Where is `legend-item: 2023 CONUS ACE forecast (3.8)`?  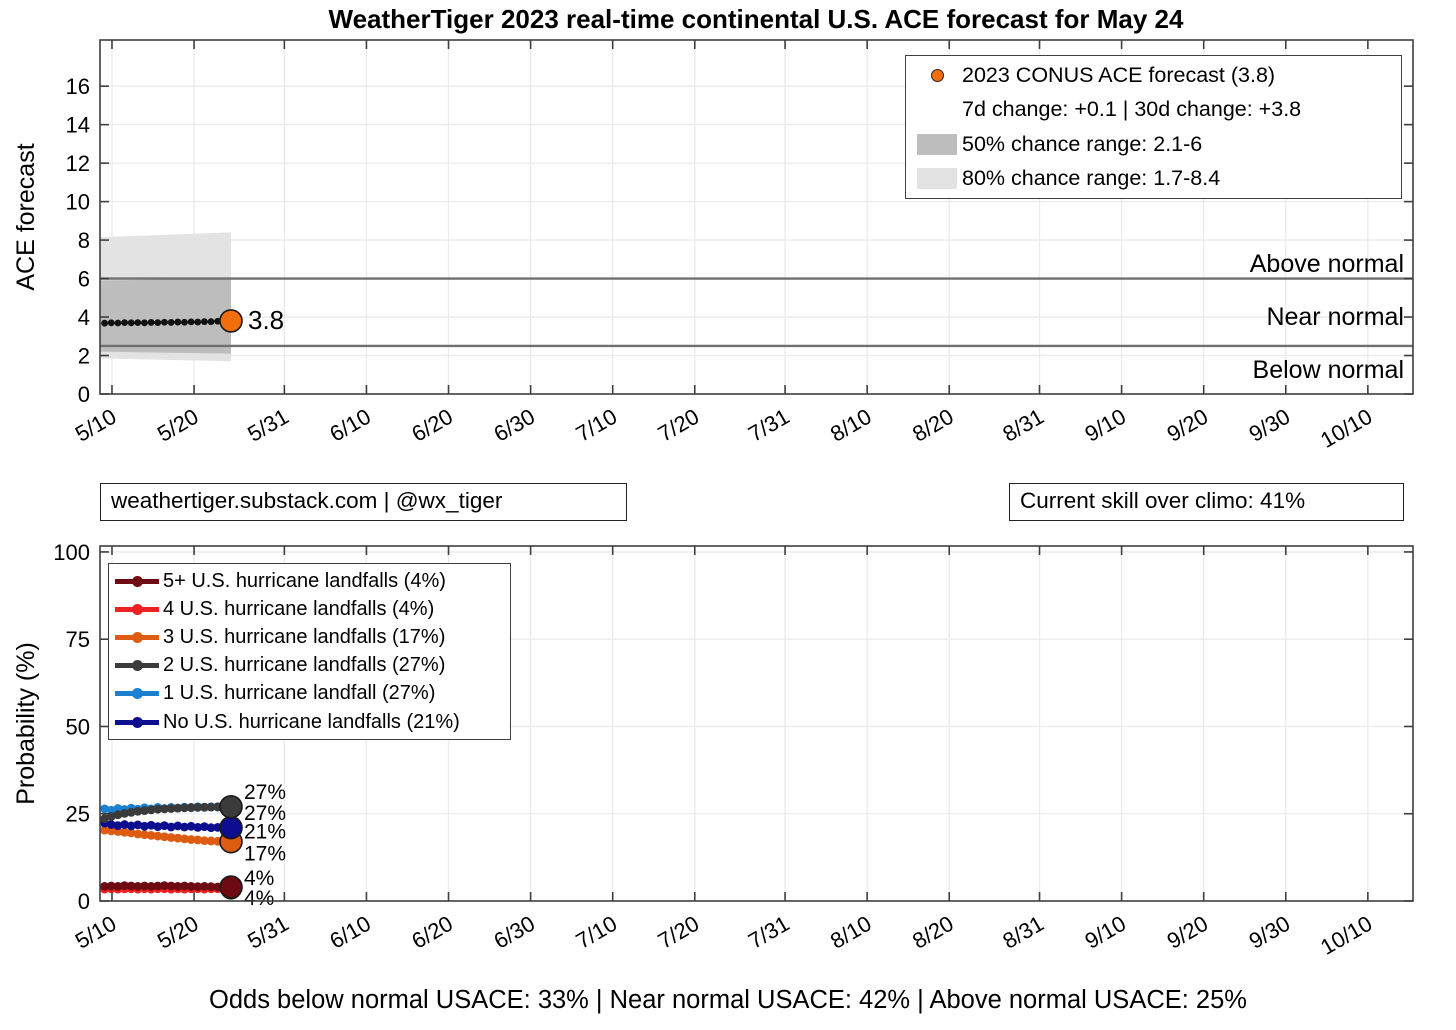
legend-item: 2023 CONUS ACE forecast (3.8) is located at coordinates (1156, 75).